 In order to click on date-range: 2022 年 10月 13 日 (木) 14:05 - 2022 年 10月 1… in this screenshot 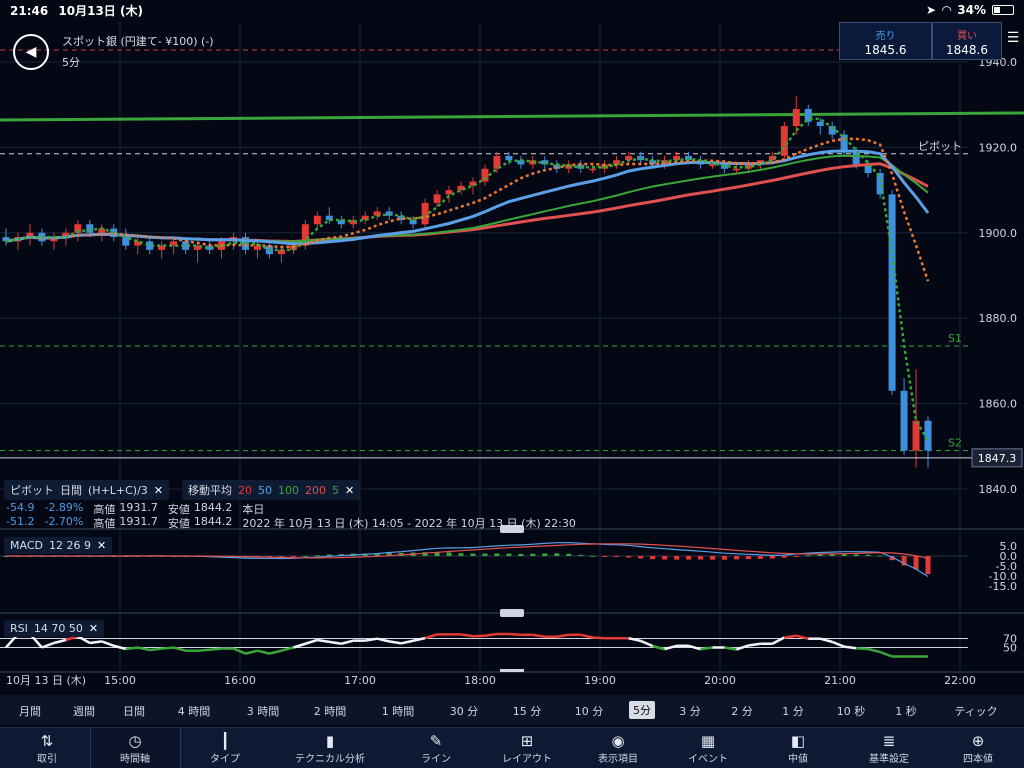, I will do `click(409, 523)`.